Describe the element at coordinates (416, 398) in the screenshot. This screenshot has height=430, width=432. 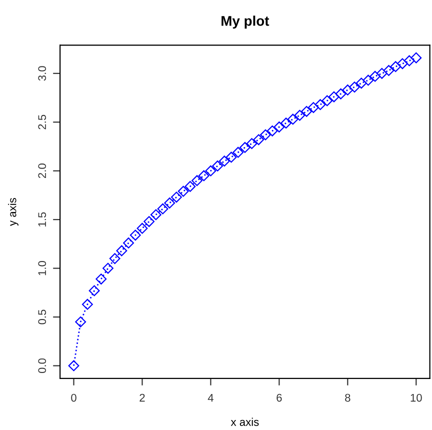
I see `x-tick-label: 10` at that location.